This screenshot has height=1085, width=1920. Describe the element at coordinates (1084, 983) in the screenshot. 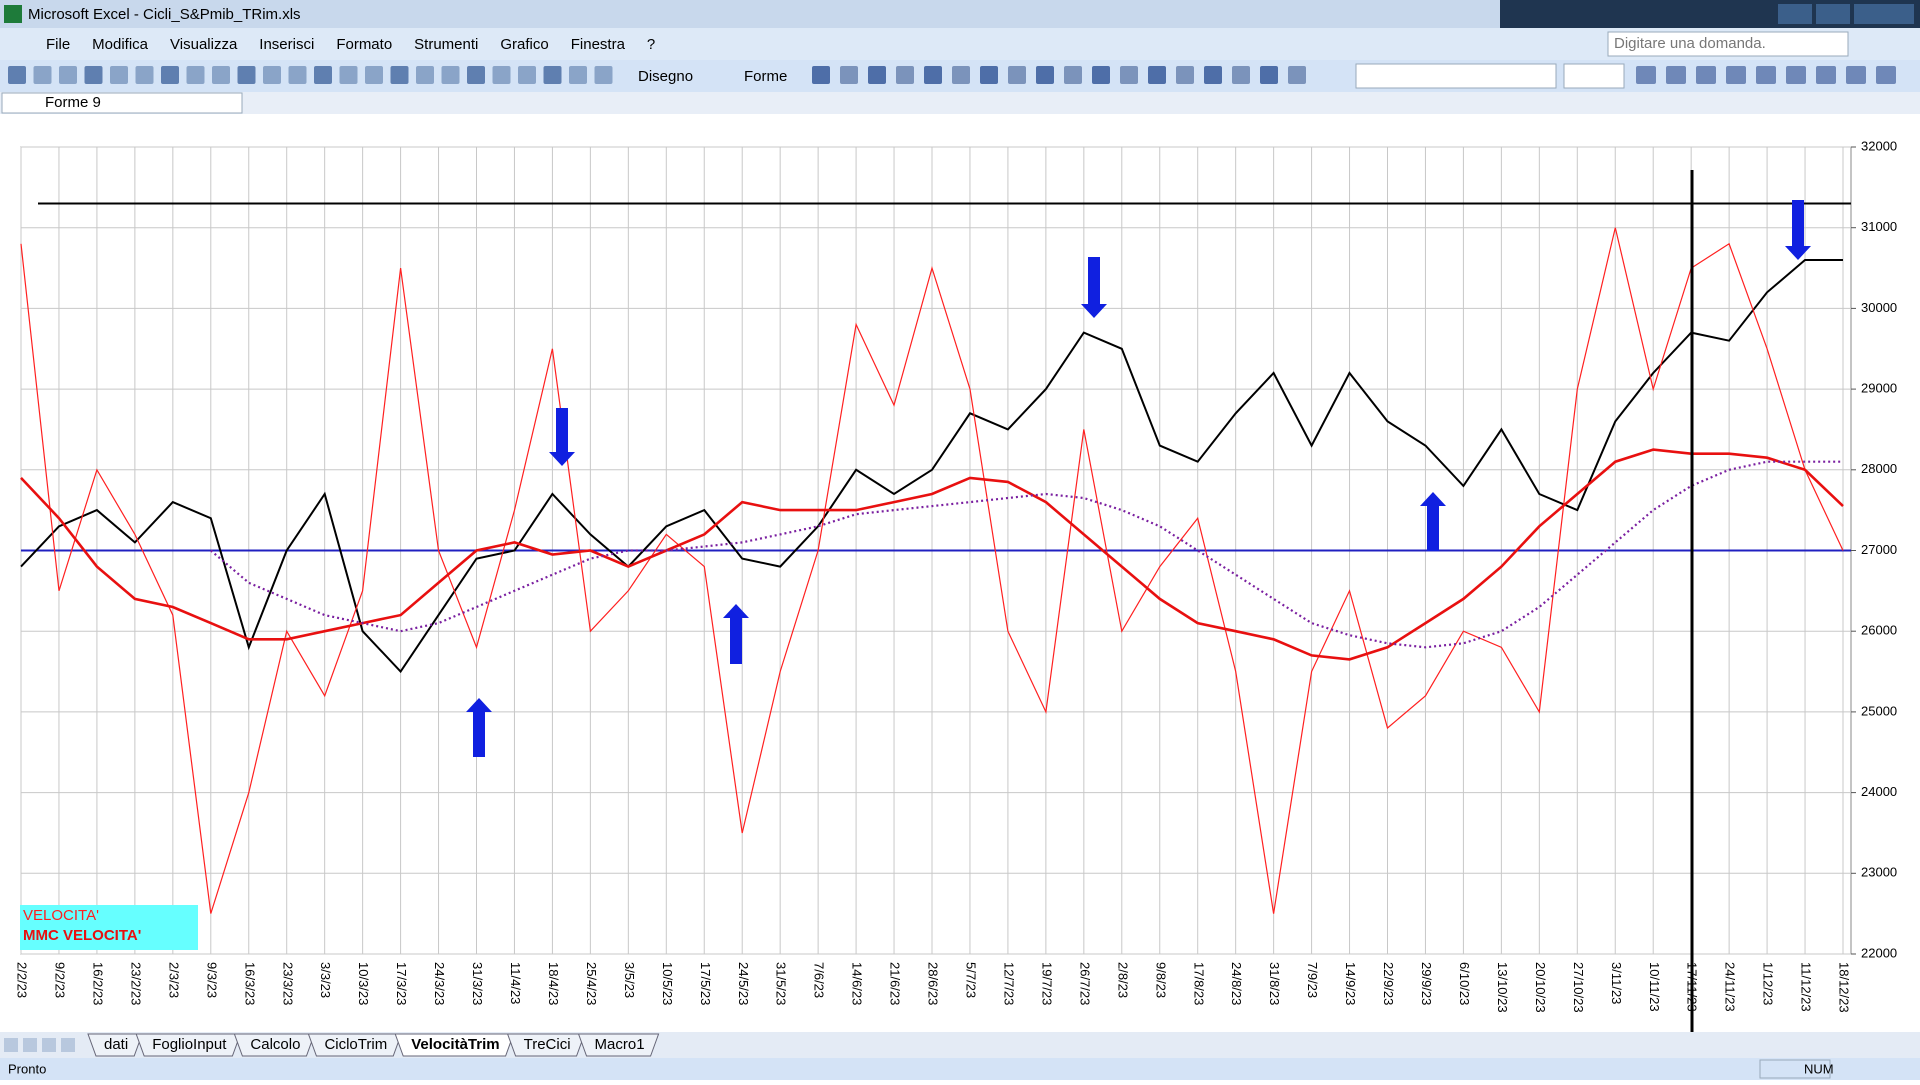

I see `x-tick-label: 26/7/23` at that location.